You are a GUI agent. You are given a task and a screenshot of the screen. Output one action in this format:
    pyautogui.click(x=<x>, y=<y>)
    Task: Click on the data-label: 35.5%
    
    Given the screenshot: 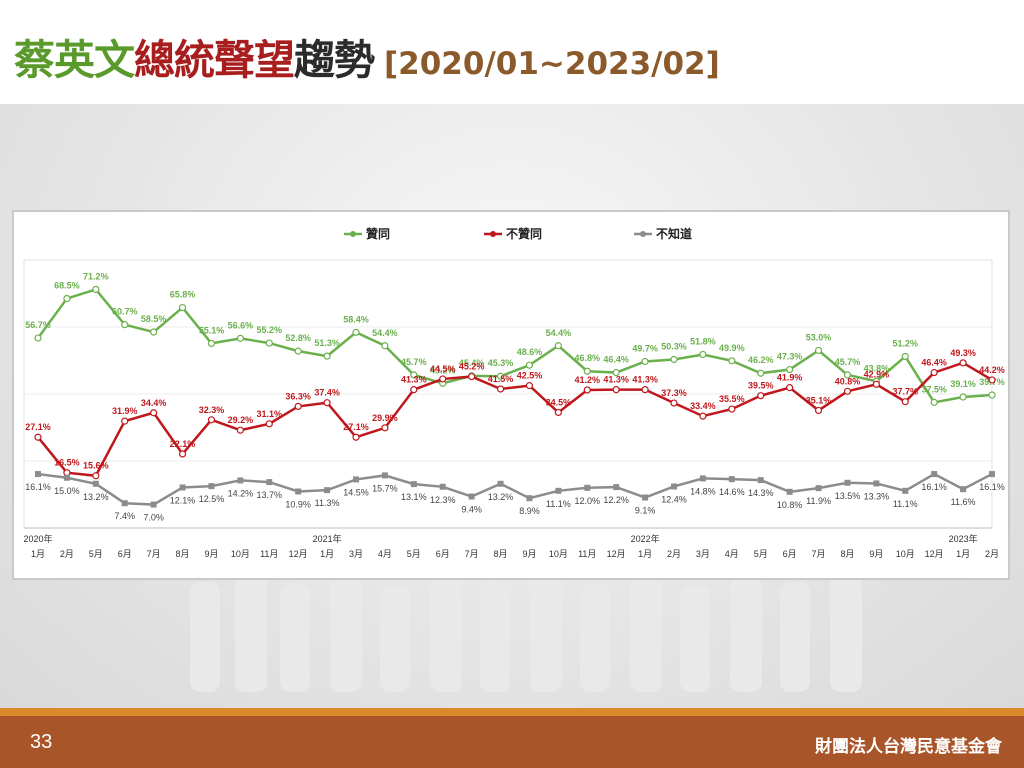 What is the action you would take?
    pyautogui.click(x=732, y=399)
    